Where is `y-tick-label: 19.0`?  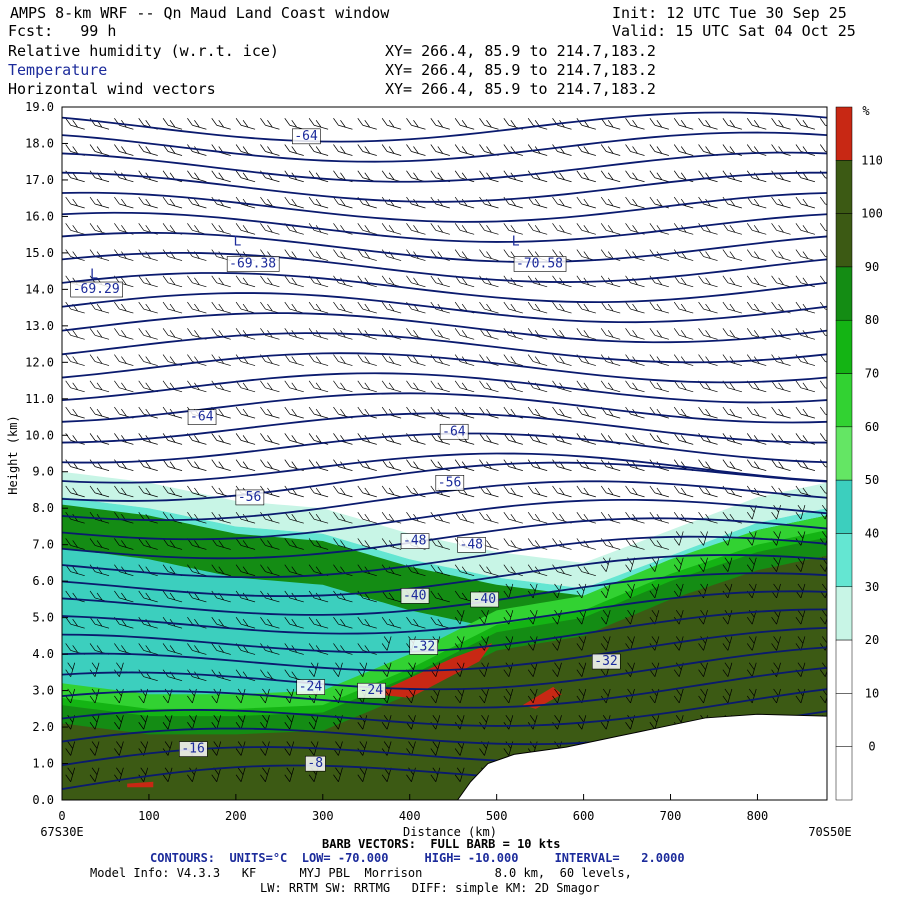 y-tick-label: 19.0 is located at coordinates (39, 107).